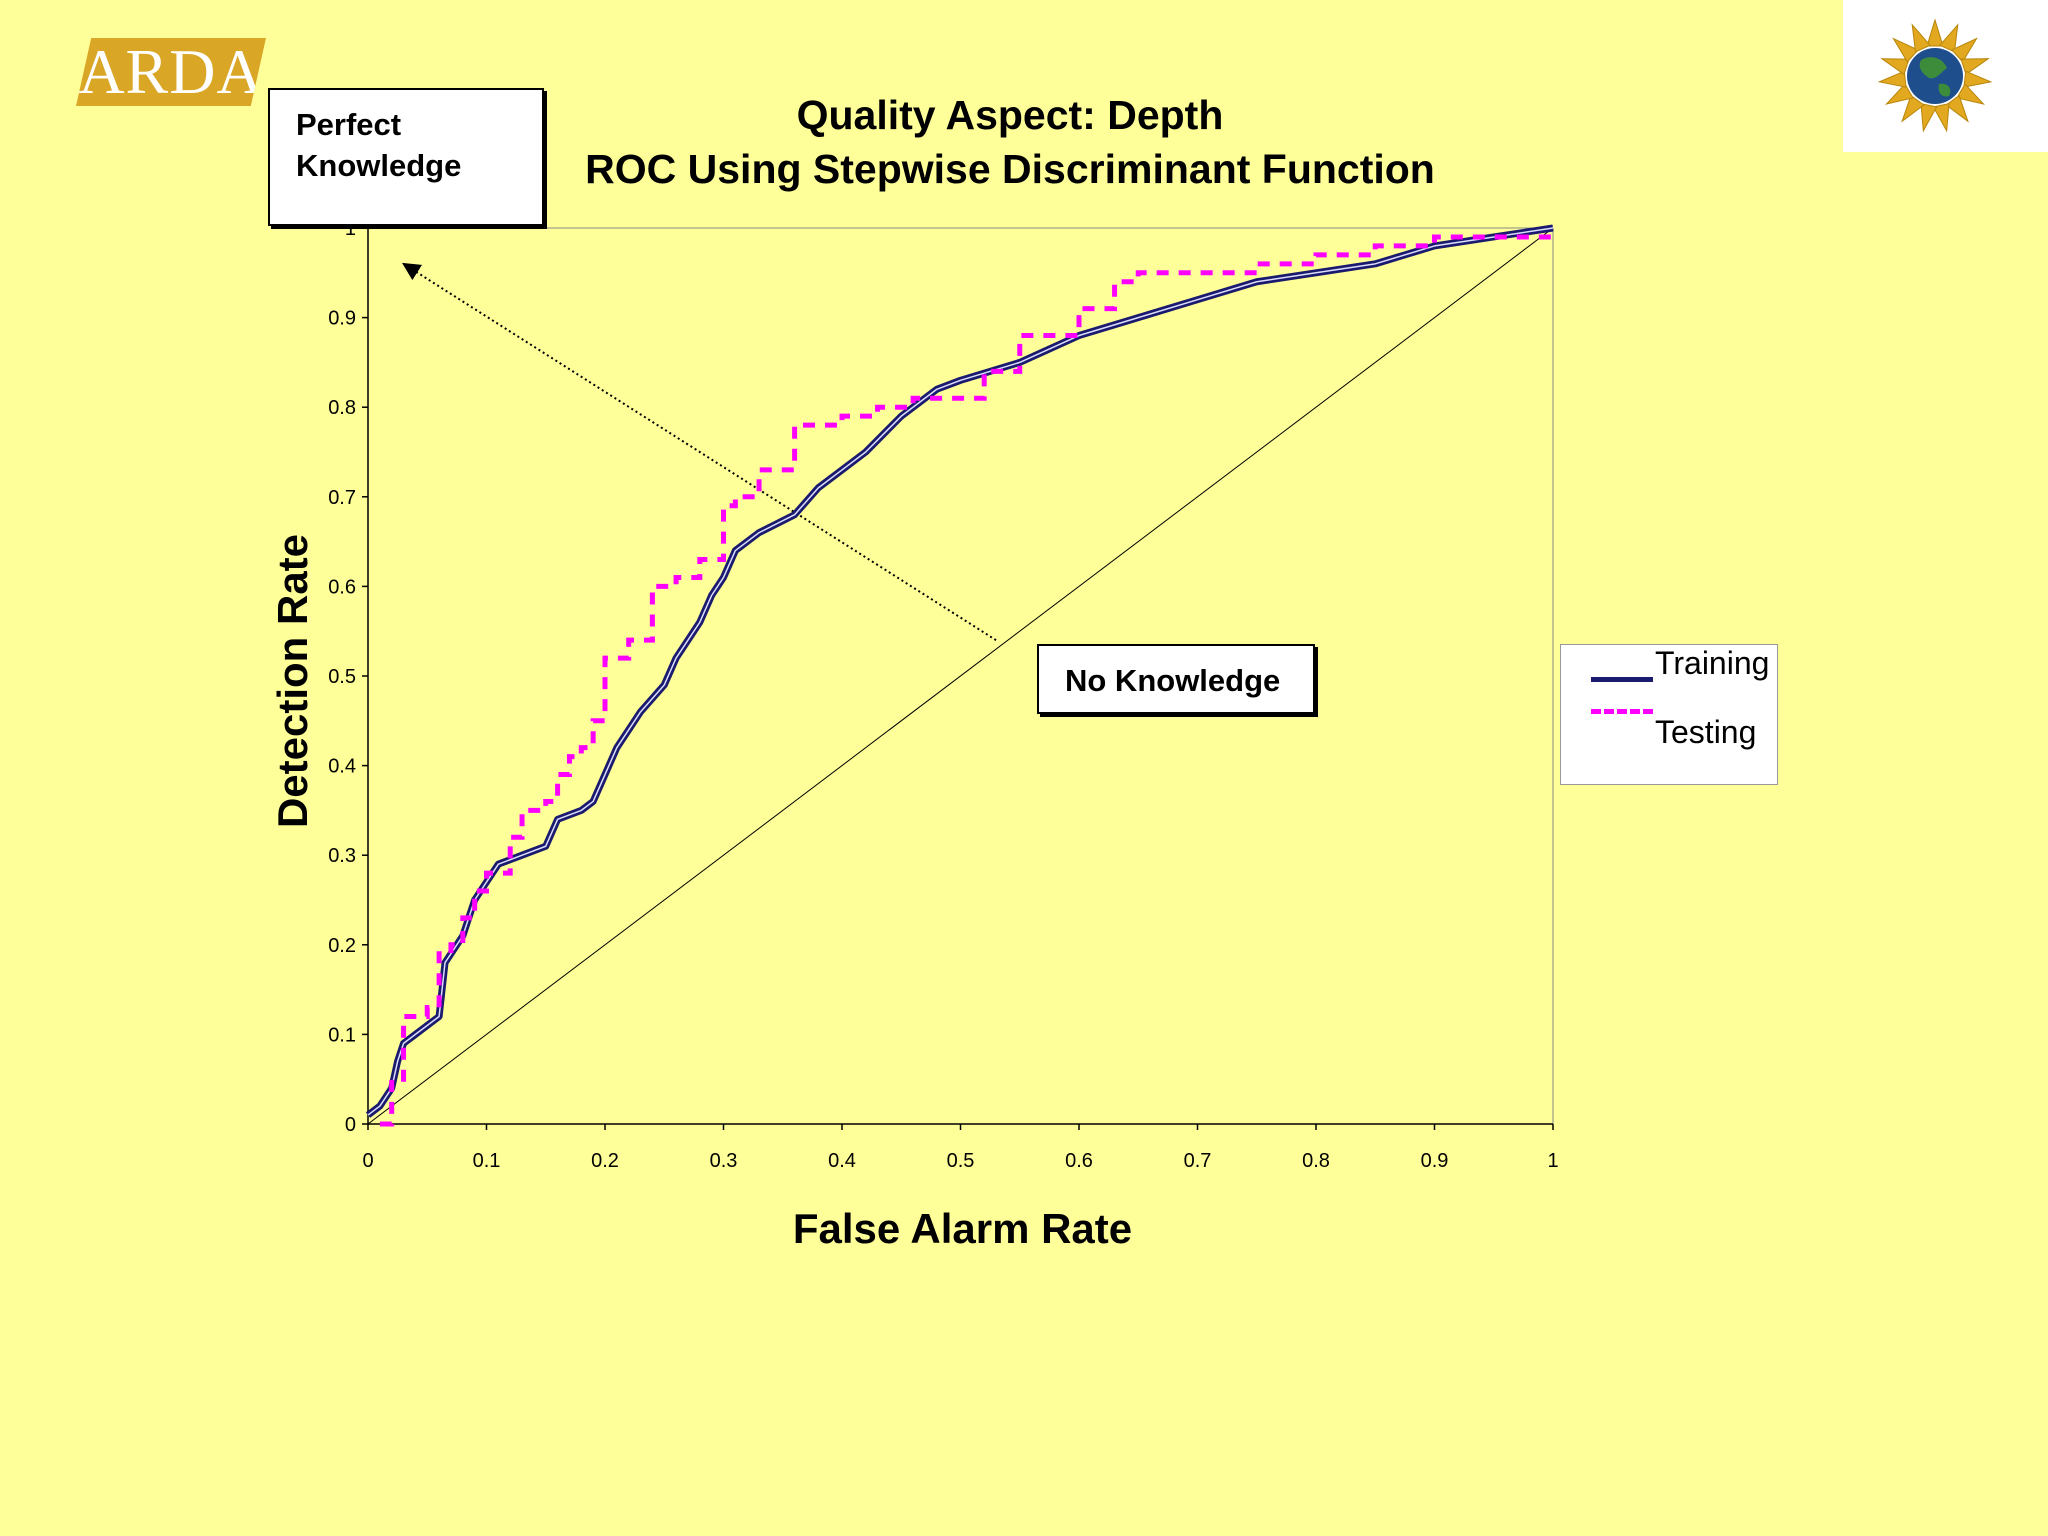 The image size is (2048, 1536). What do you see at coordinates (342, 677) in the screenshot?
I see `y-tick-label: 0.5` at bounding box center [342, 677].